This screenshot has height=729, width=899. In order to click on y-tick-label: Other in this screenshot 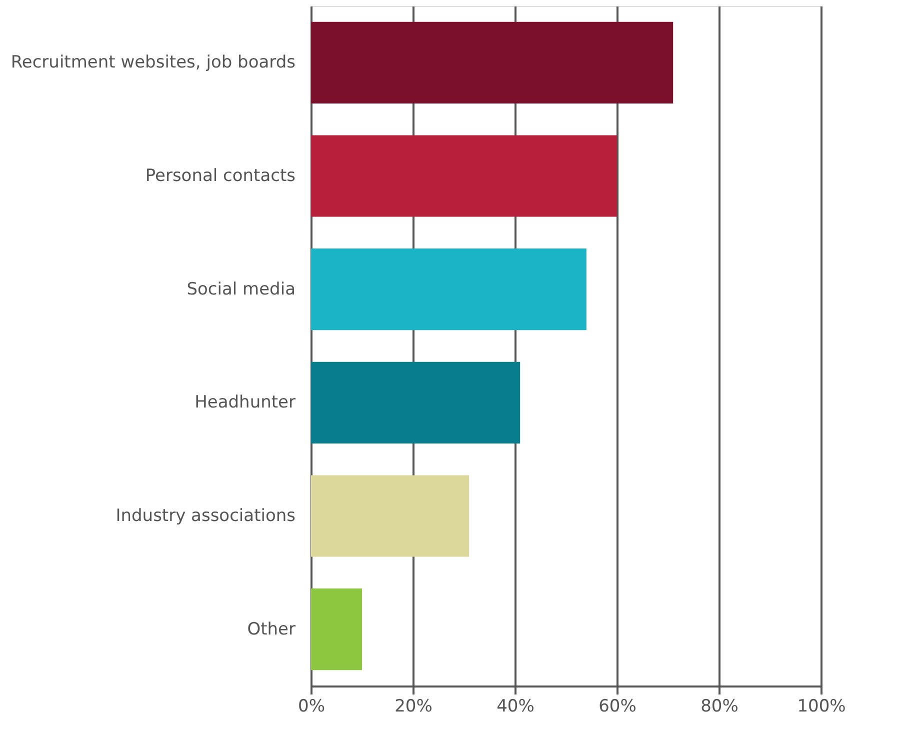, I will do `click(271, 629)`.